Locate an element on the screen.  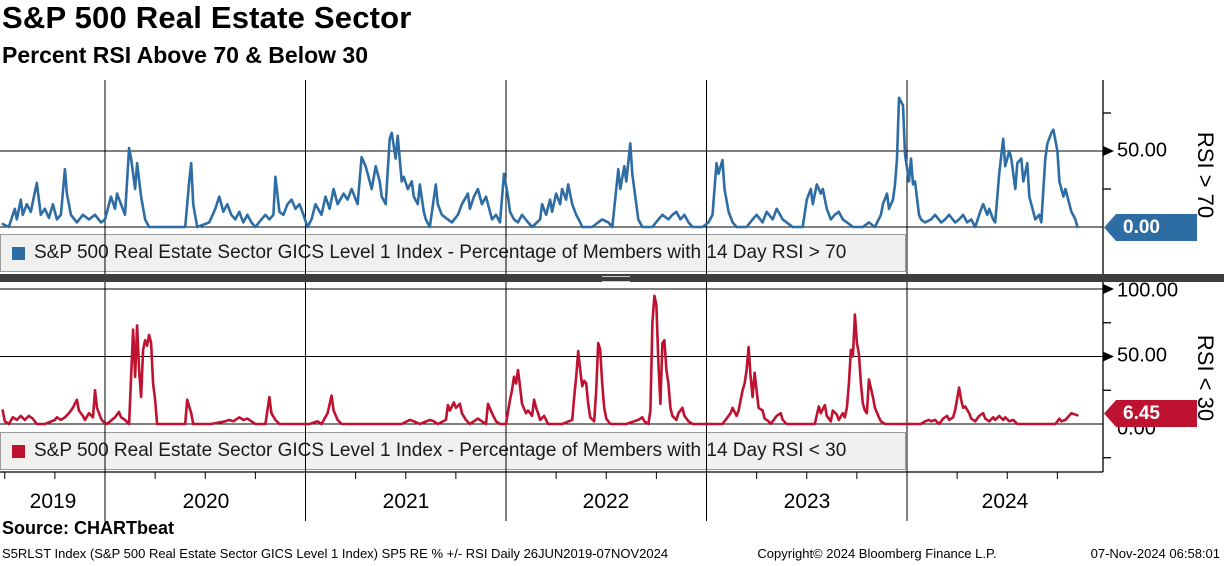
page-subtitle: Percent RSI Above 70 & Below 30 is located at coordinates (185, 55).